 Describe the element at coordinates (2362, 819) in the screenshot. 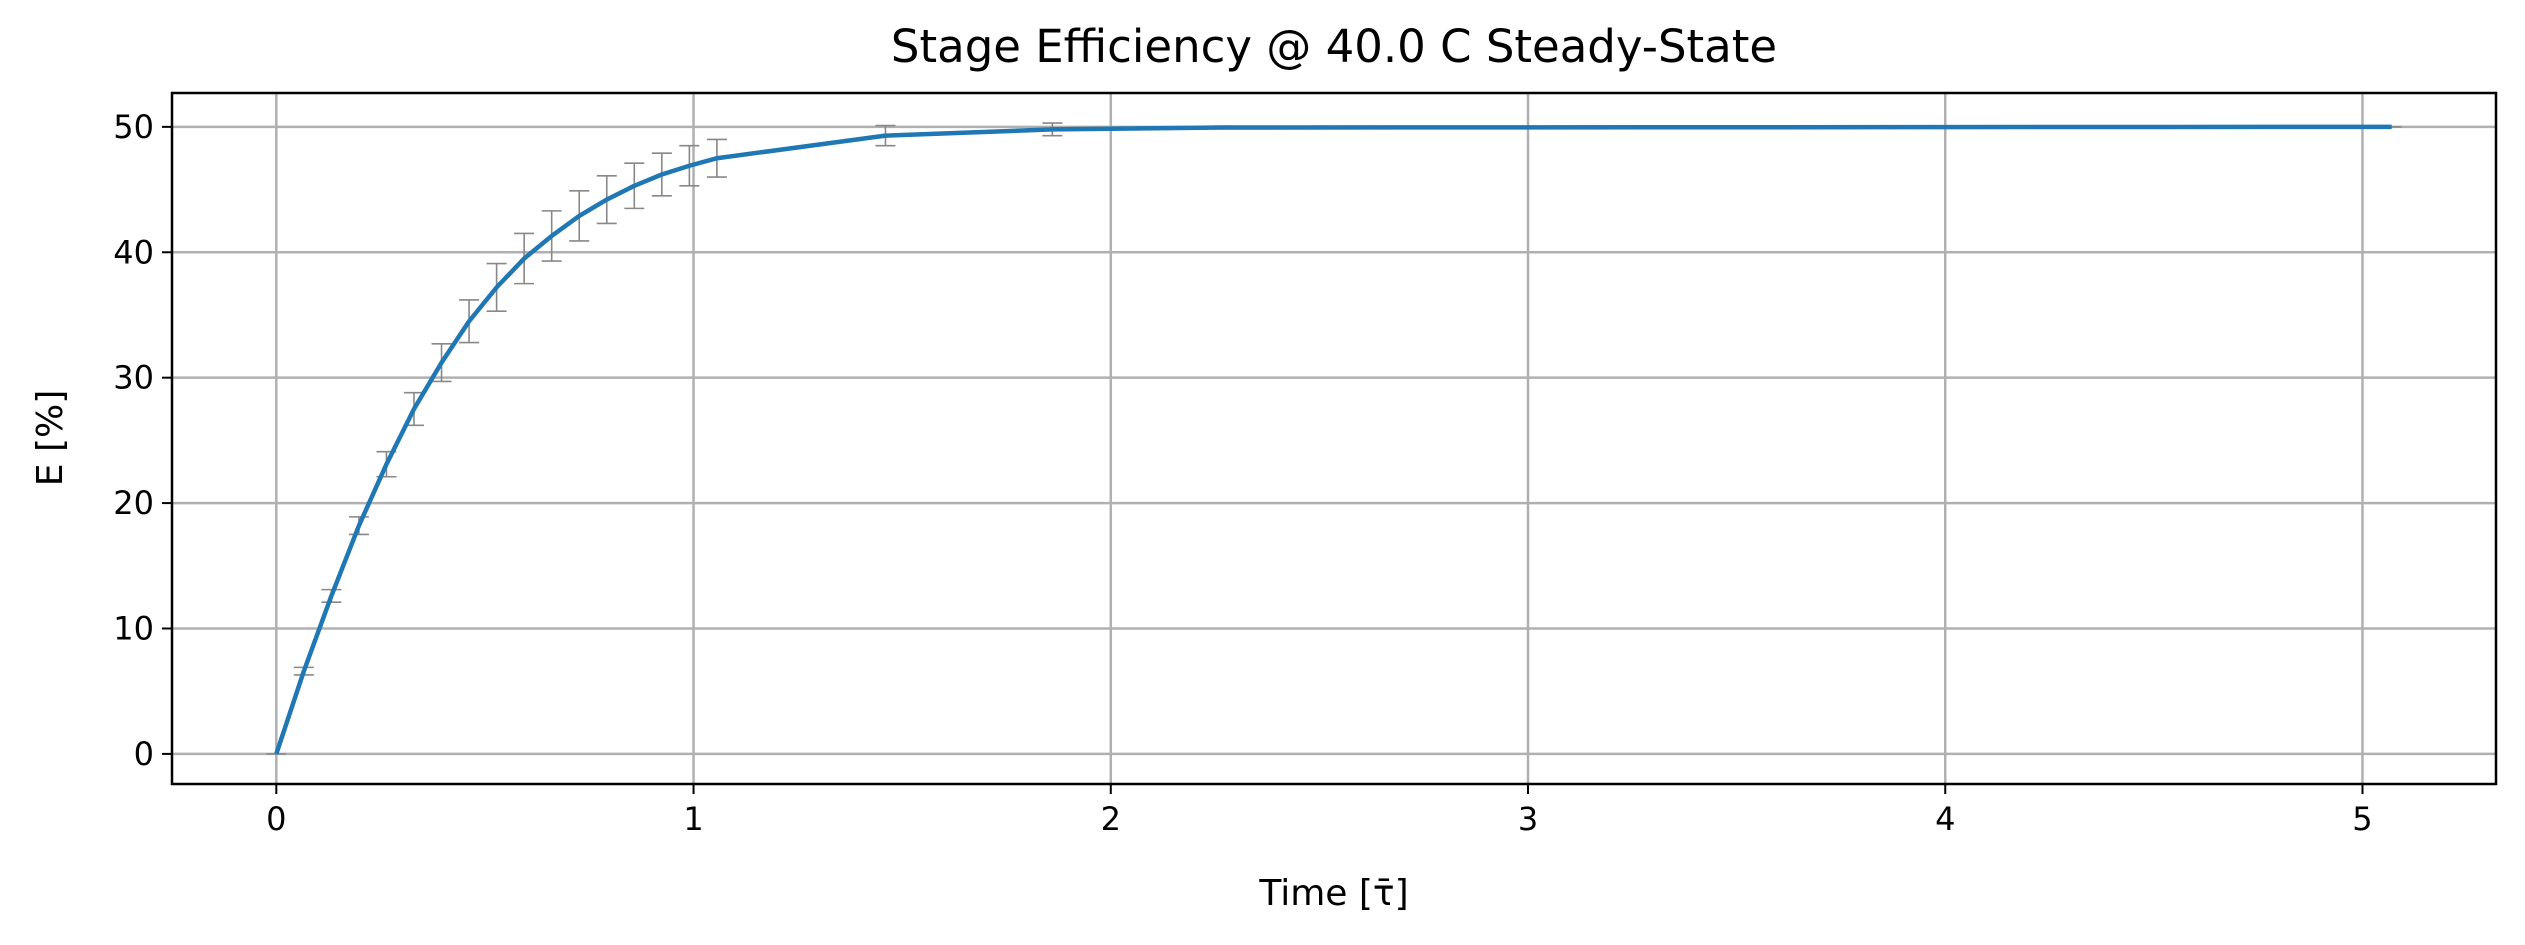

I see `x-tick-label: 5` at that location.